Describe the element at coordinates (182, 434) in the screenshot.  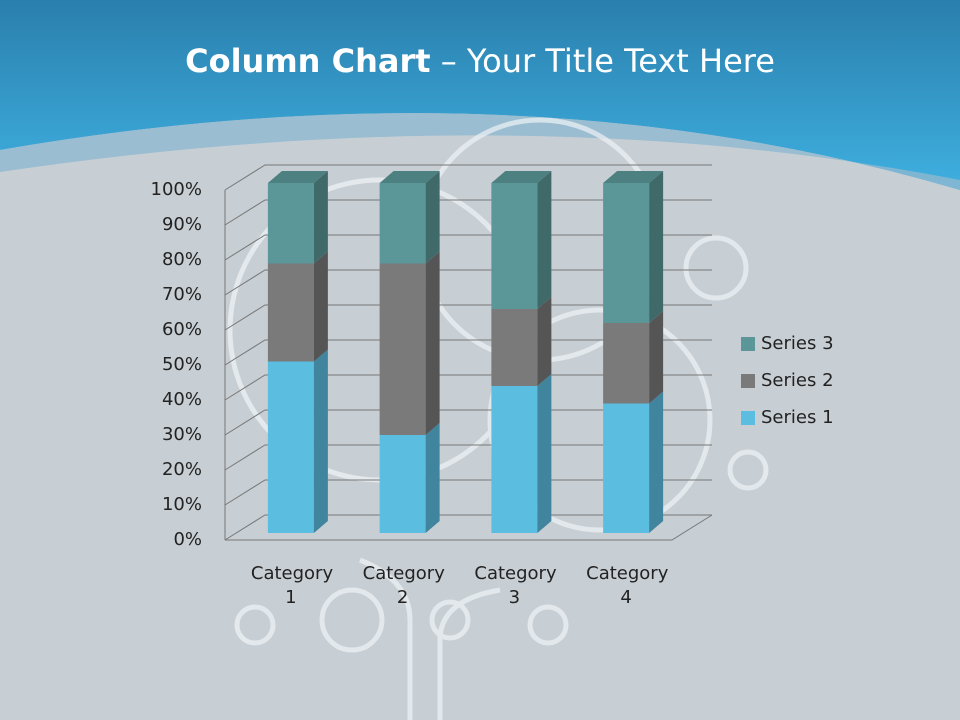
I see `y-tick-label: 30%` at that location.